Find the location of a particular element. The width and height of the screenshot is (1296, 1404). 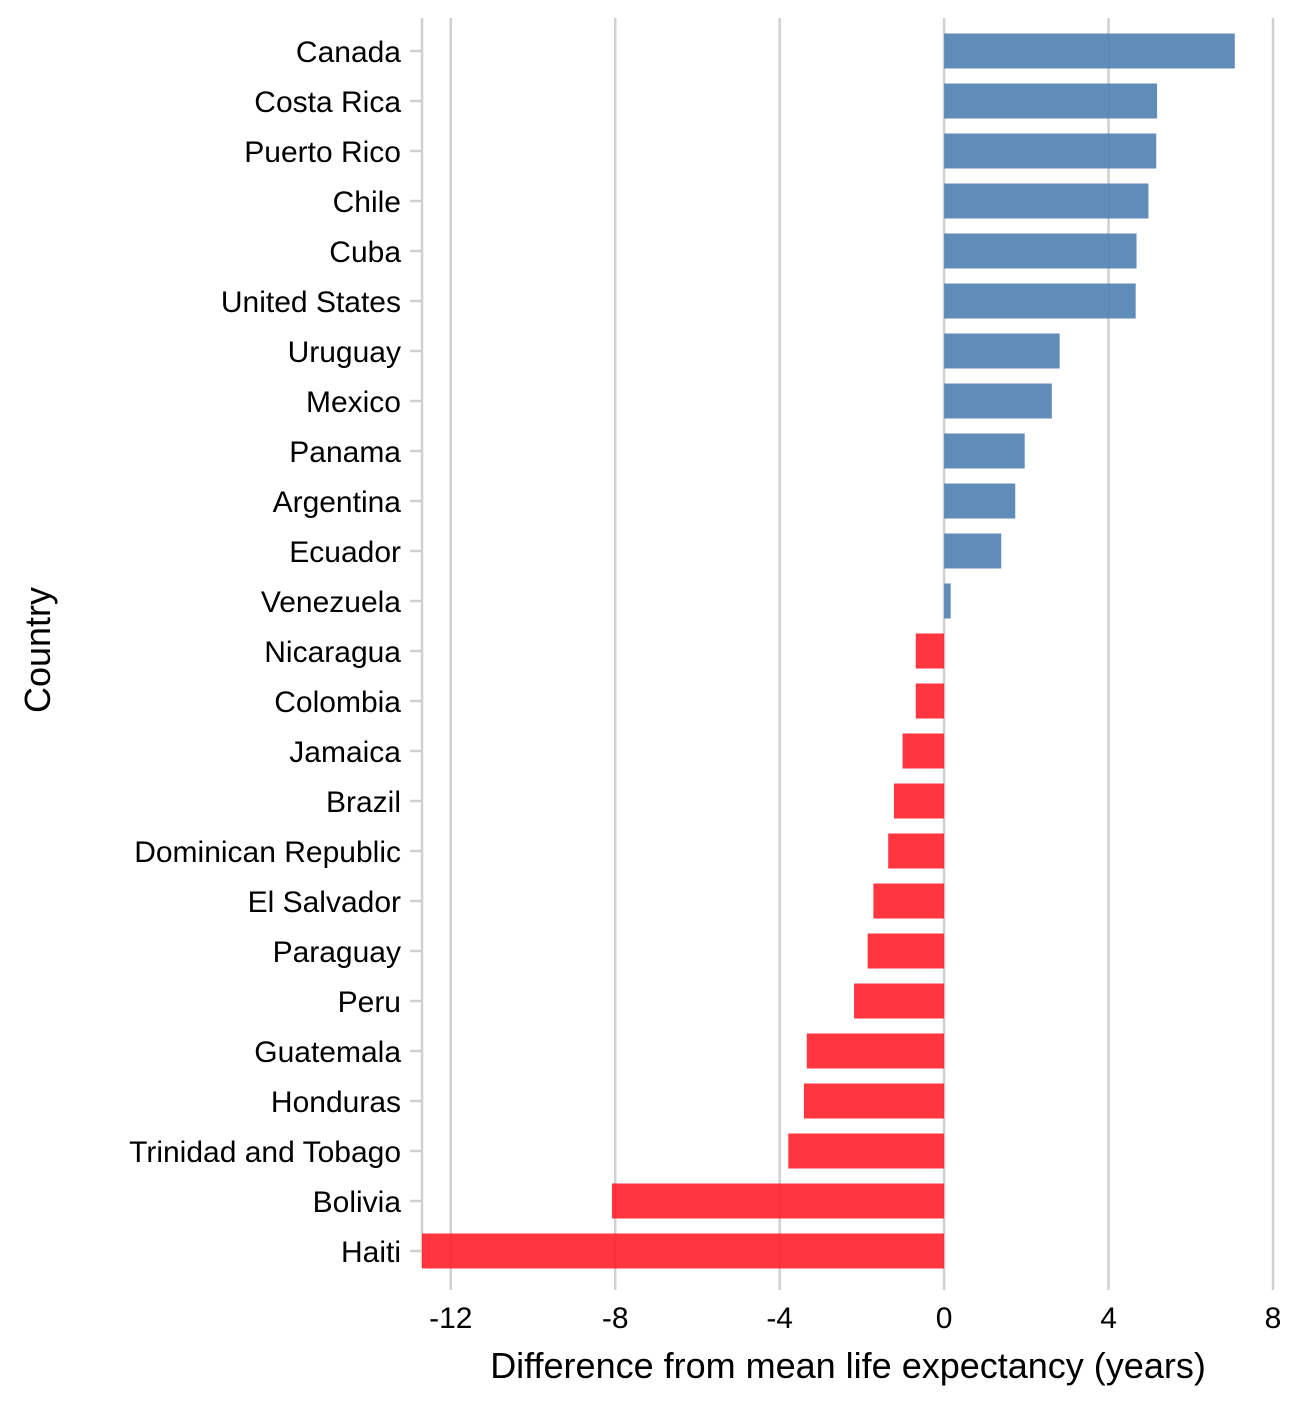

y-tick-label: Dominican Republic is located at coordinates (267, 852).